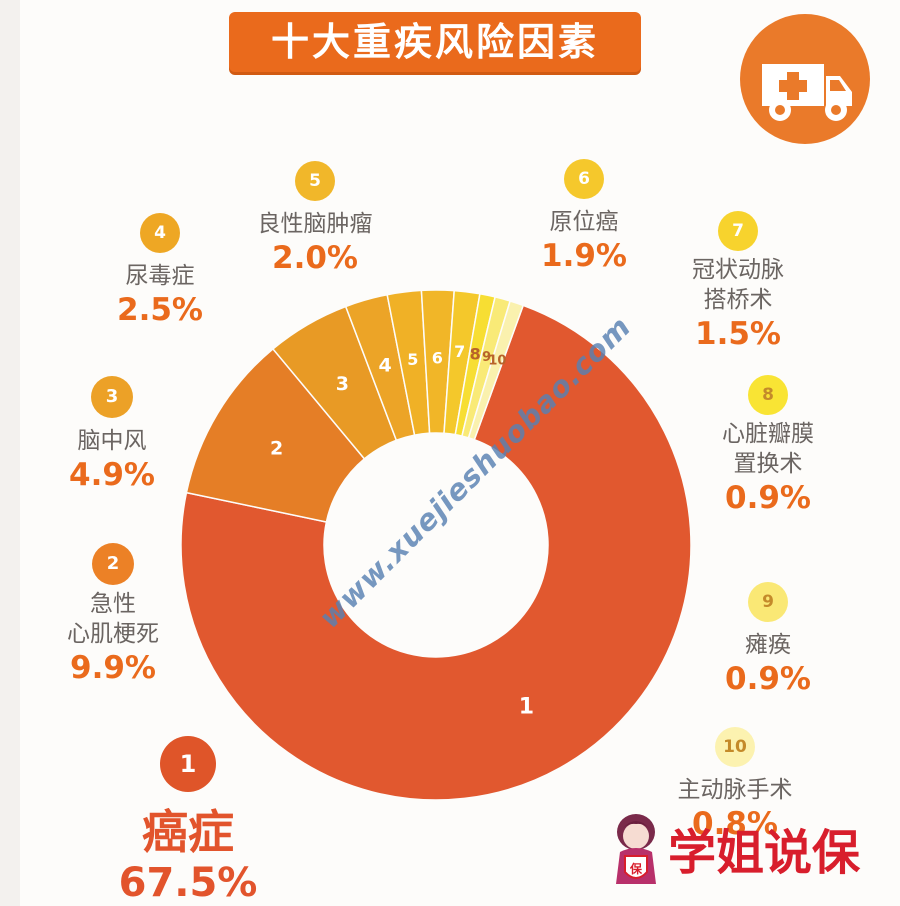  I want to click on rank-badge: 1, so click(188, 764).